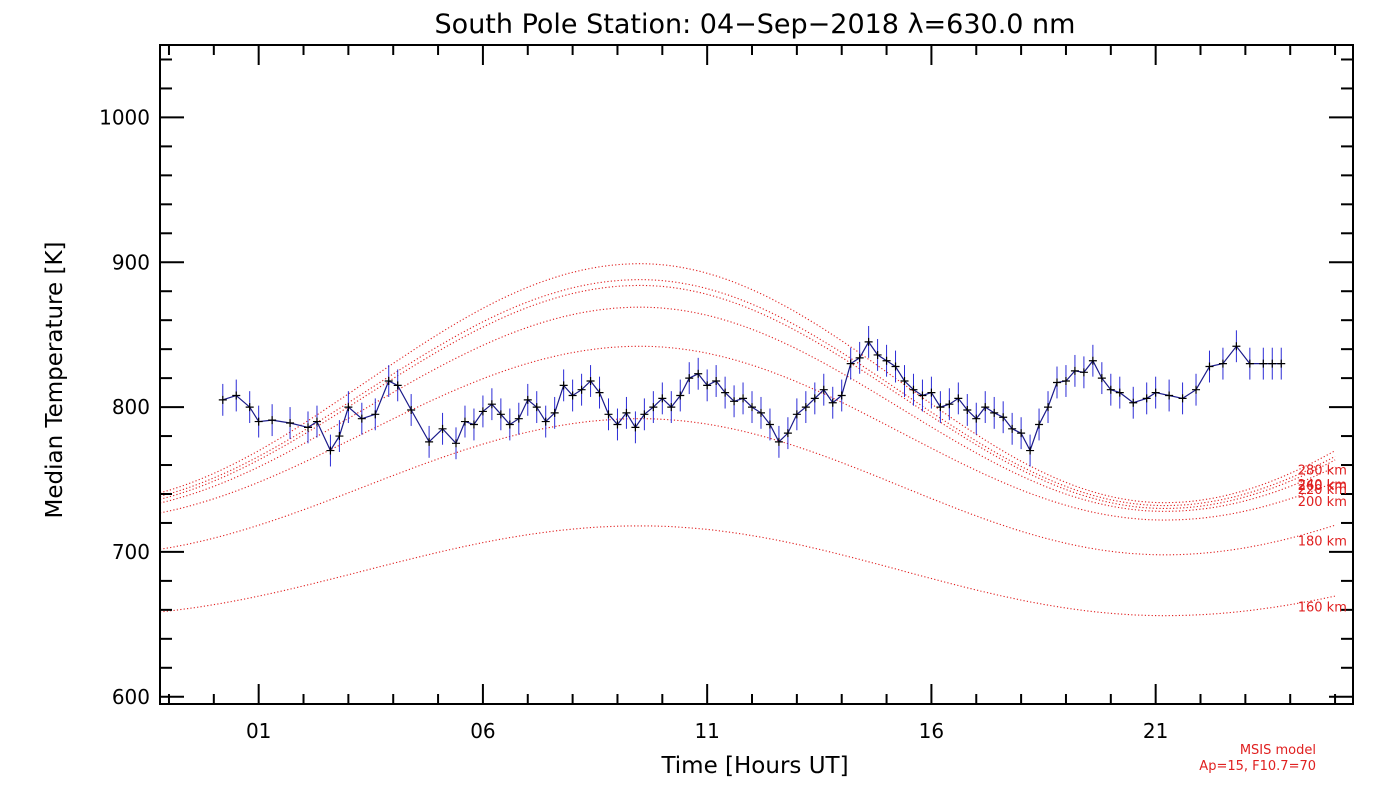 The height and width of the screenshot is (800, 1400). I want to click on y-tick-label: 1000, so click(124, 117).